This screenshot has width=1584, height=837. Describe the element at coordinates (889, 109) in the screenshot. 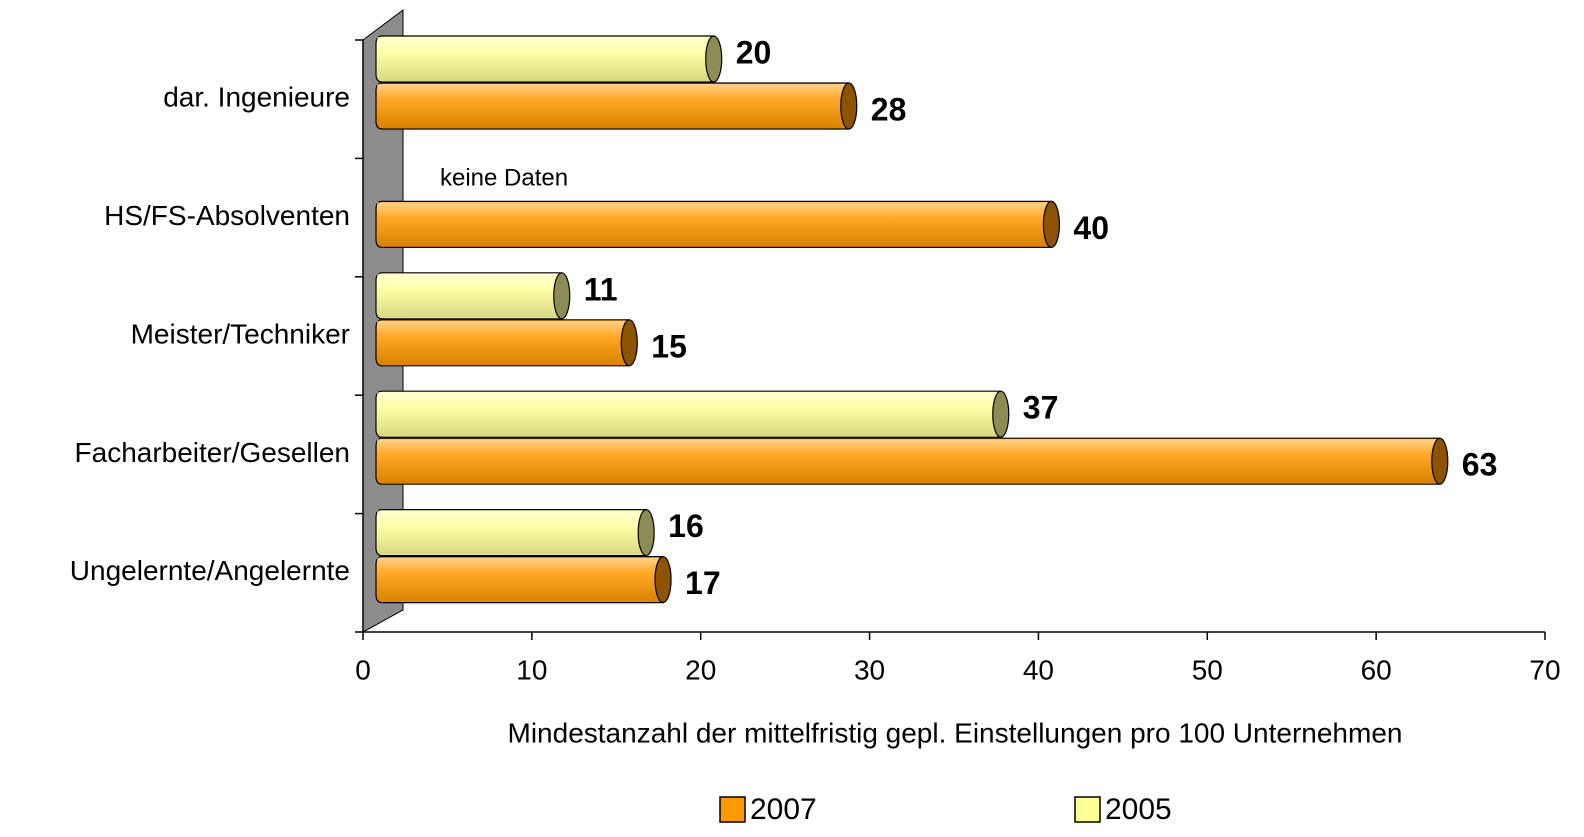

I see `data-label: 28` at that location.